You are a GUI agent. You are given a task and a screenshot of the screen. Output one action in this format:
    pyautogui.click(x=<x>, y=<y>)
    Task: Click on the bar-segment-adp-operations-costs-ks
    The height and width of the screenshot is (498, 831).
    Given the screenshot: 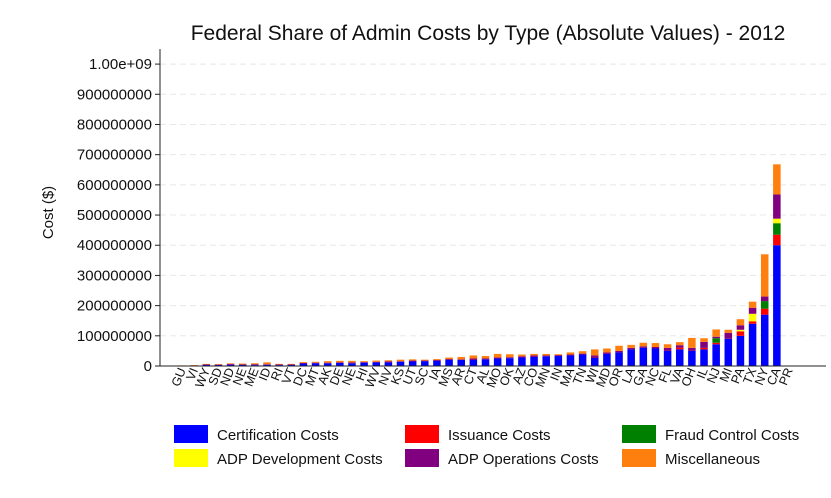 What is the action you would take?
    pyautogui.click(x=400, y=361)
    